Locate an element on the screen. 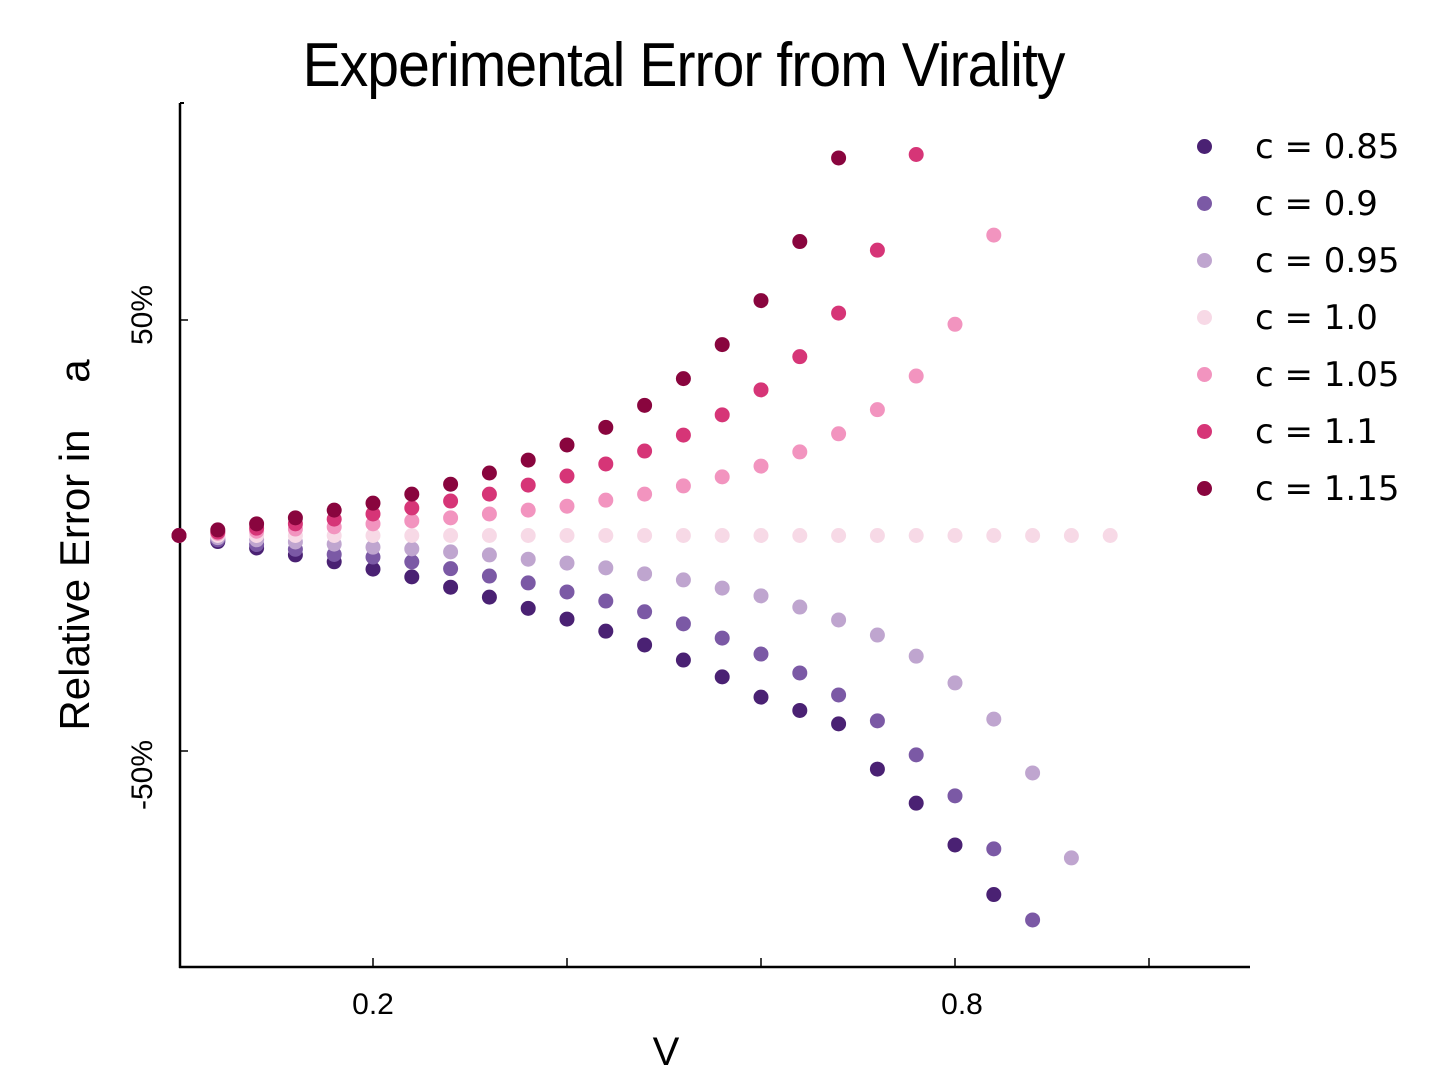 This screenshot has height=1080, width=1440. x-axis-label: V is located at coordinates (666, 1052).